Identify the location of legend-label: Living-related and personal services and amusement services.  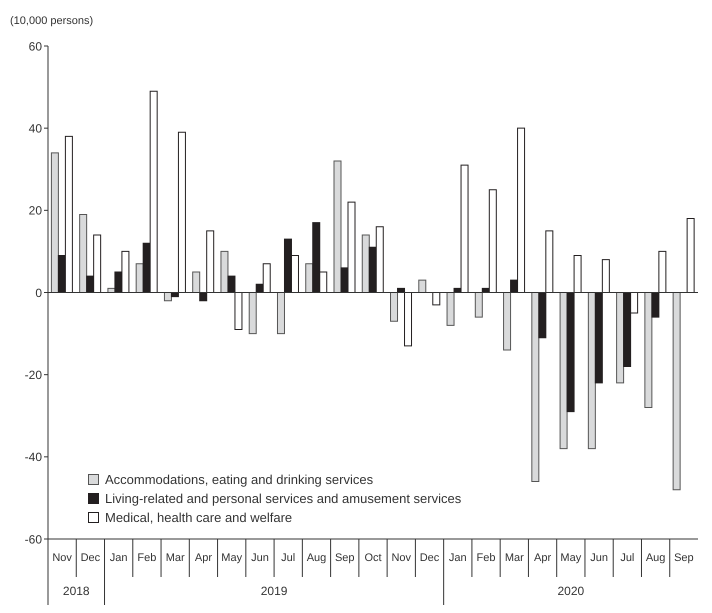
(283, 499).